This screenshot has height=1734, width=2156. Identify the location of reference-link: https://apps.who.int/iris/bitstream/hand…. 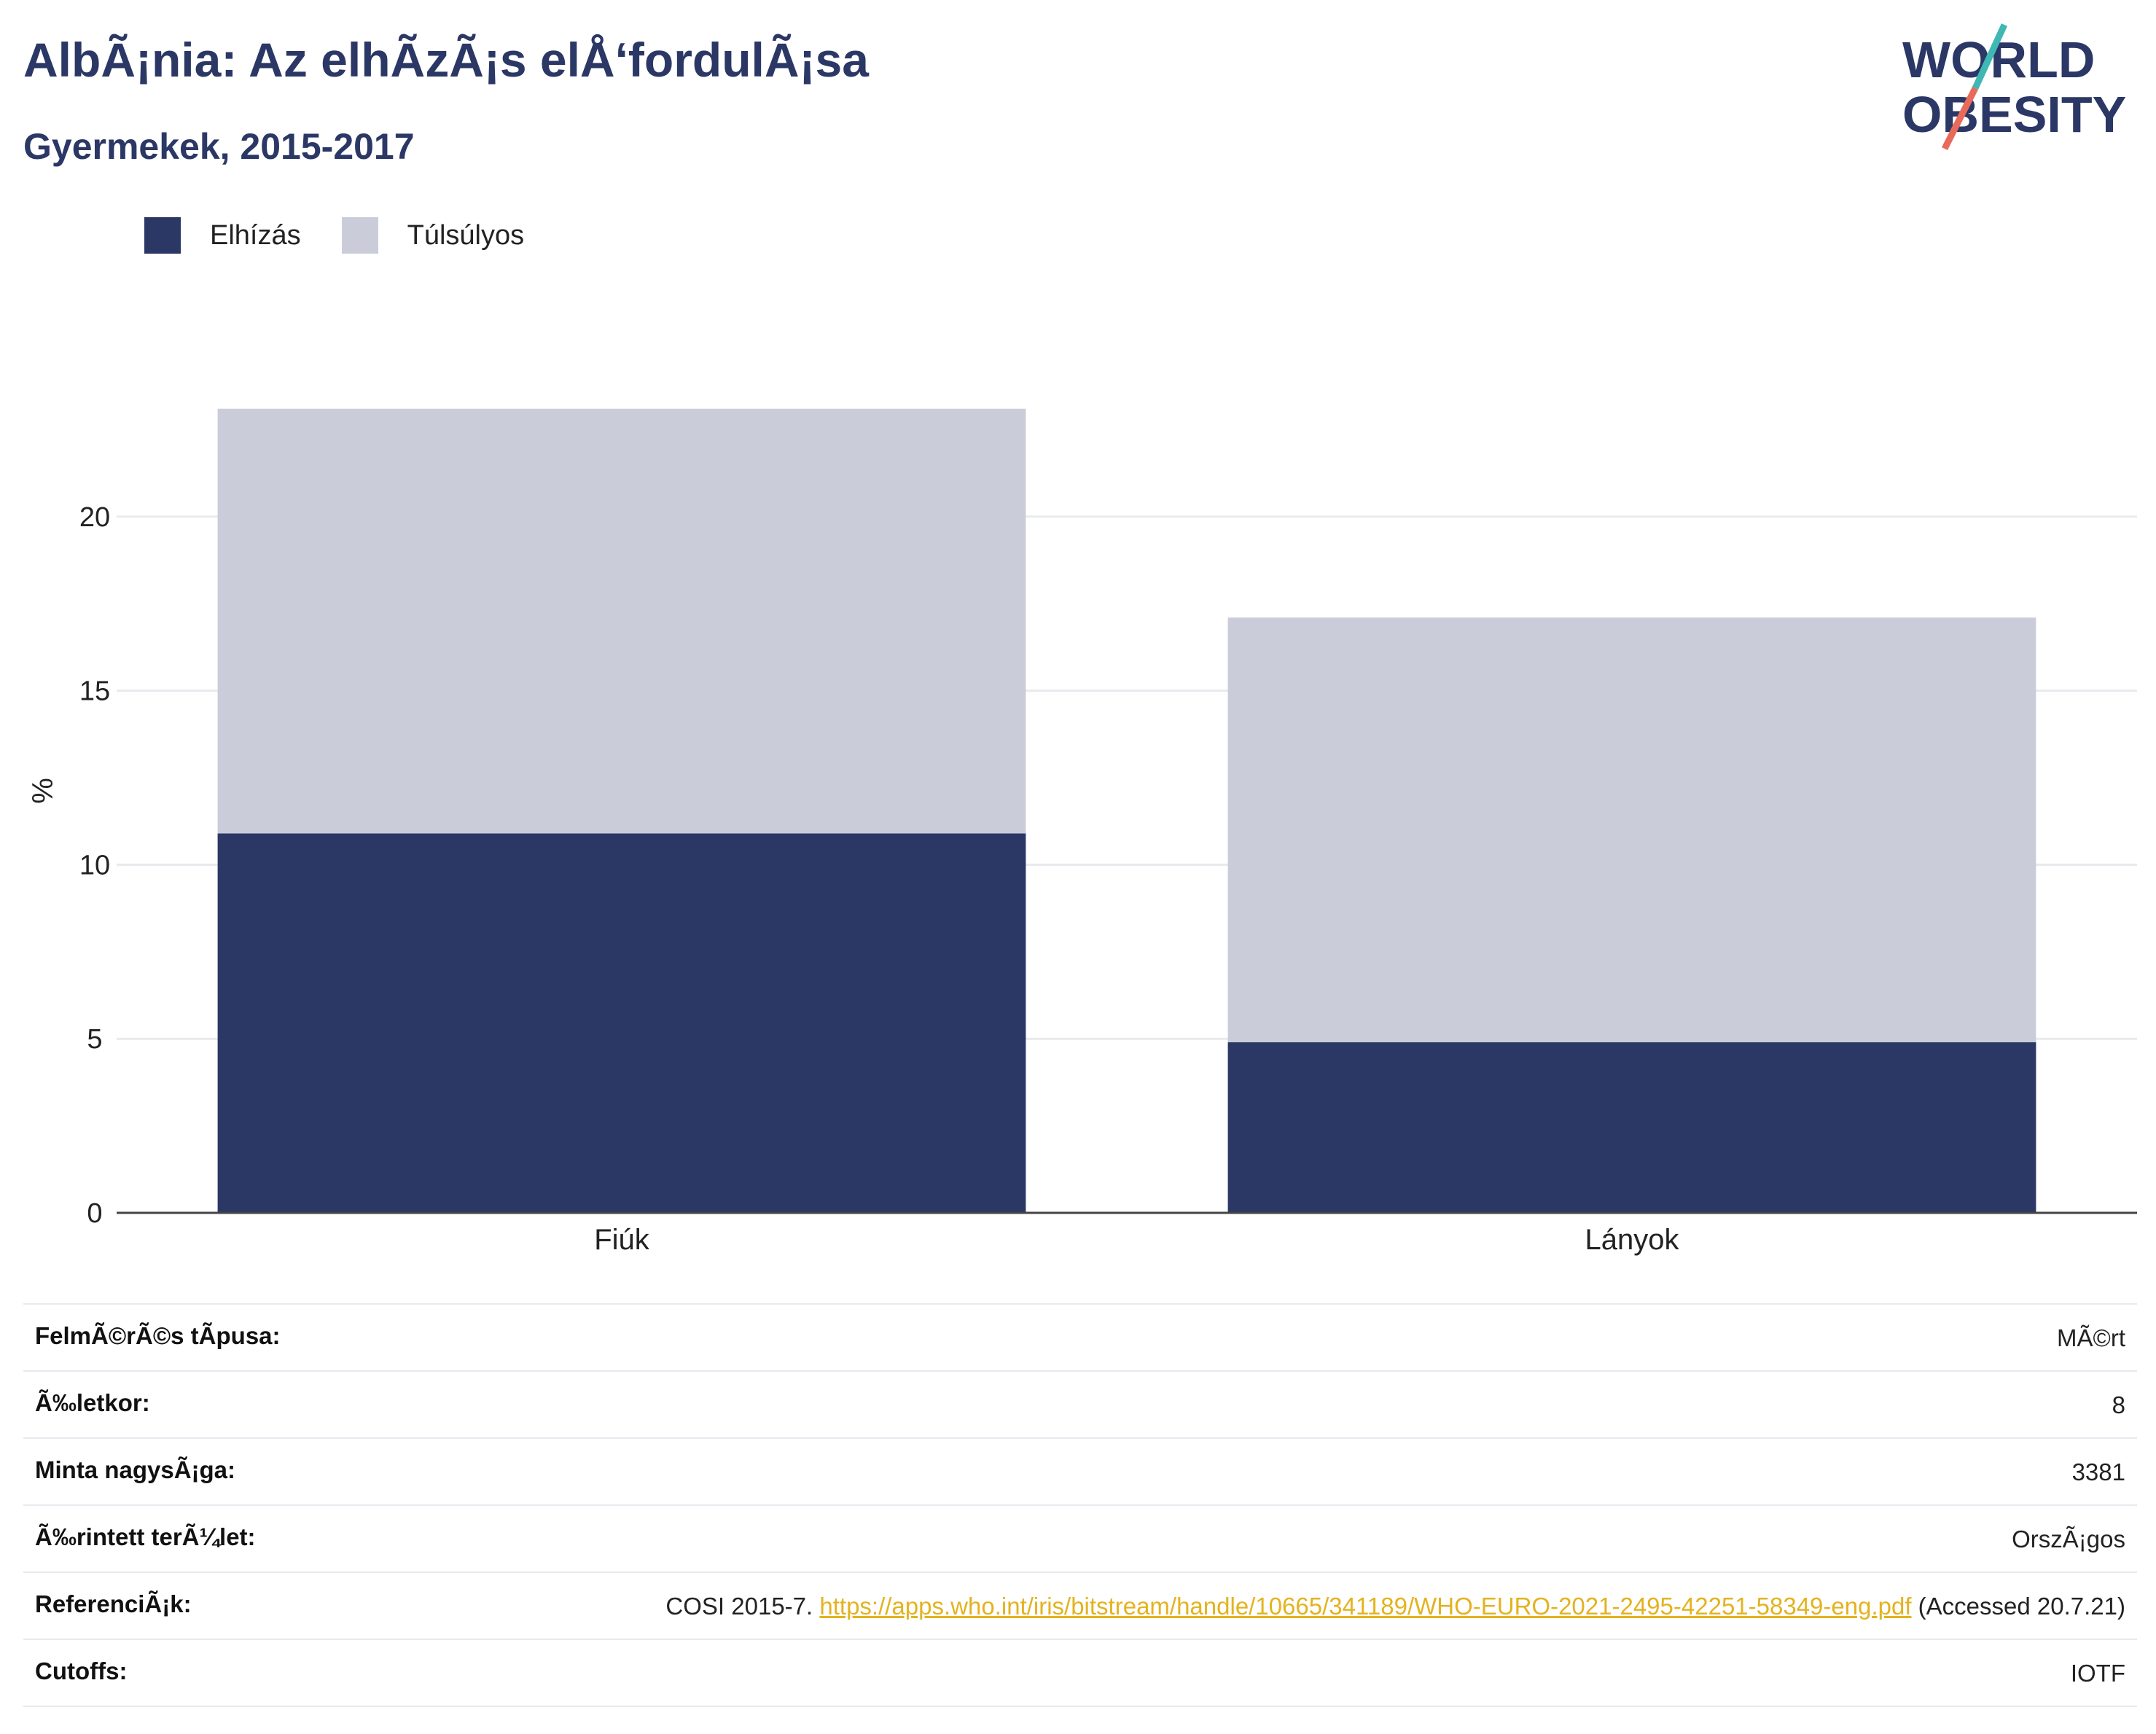
(1366, 1607).